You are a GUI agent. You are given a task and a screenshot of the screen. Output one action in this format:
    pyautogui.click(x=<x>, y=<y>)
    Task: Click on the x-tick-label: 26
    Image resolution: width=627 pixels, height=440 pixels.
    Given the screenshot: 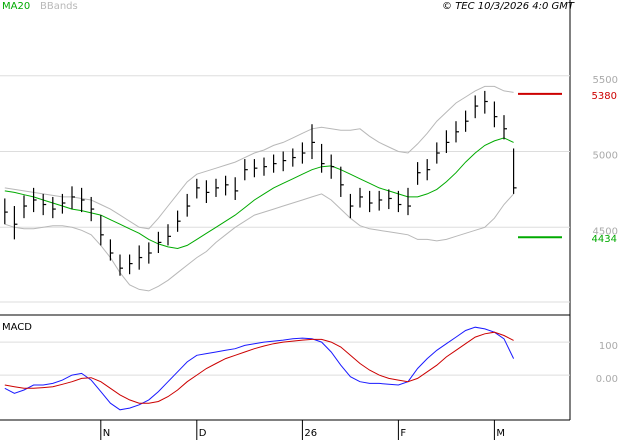 What is the action you would take?
    pyautogui.click(x=310, y=433)
    